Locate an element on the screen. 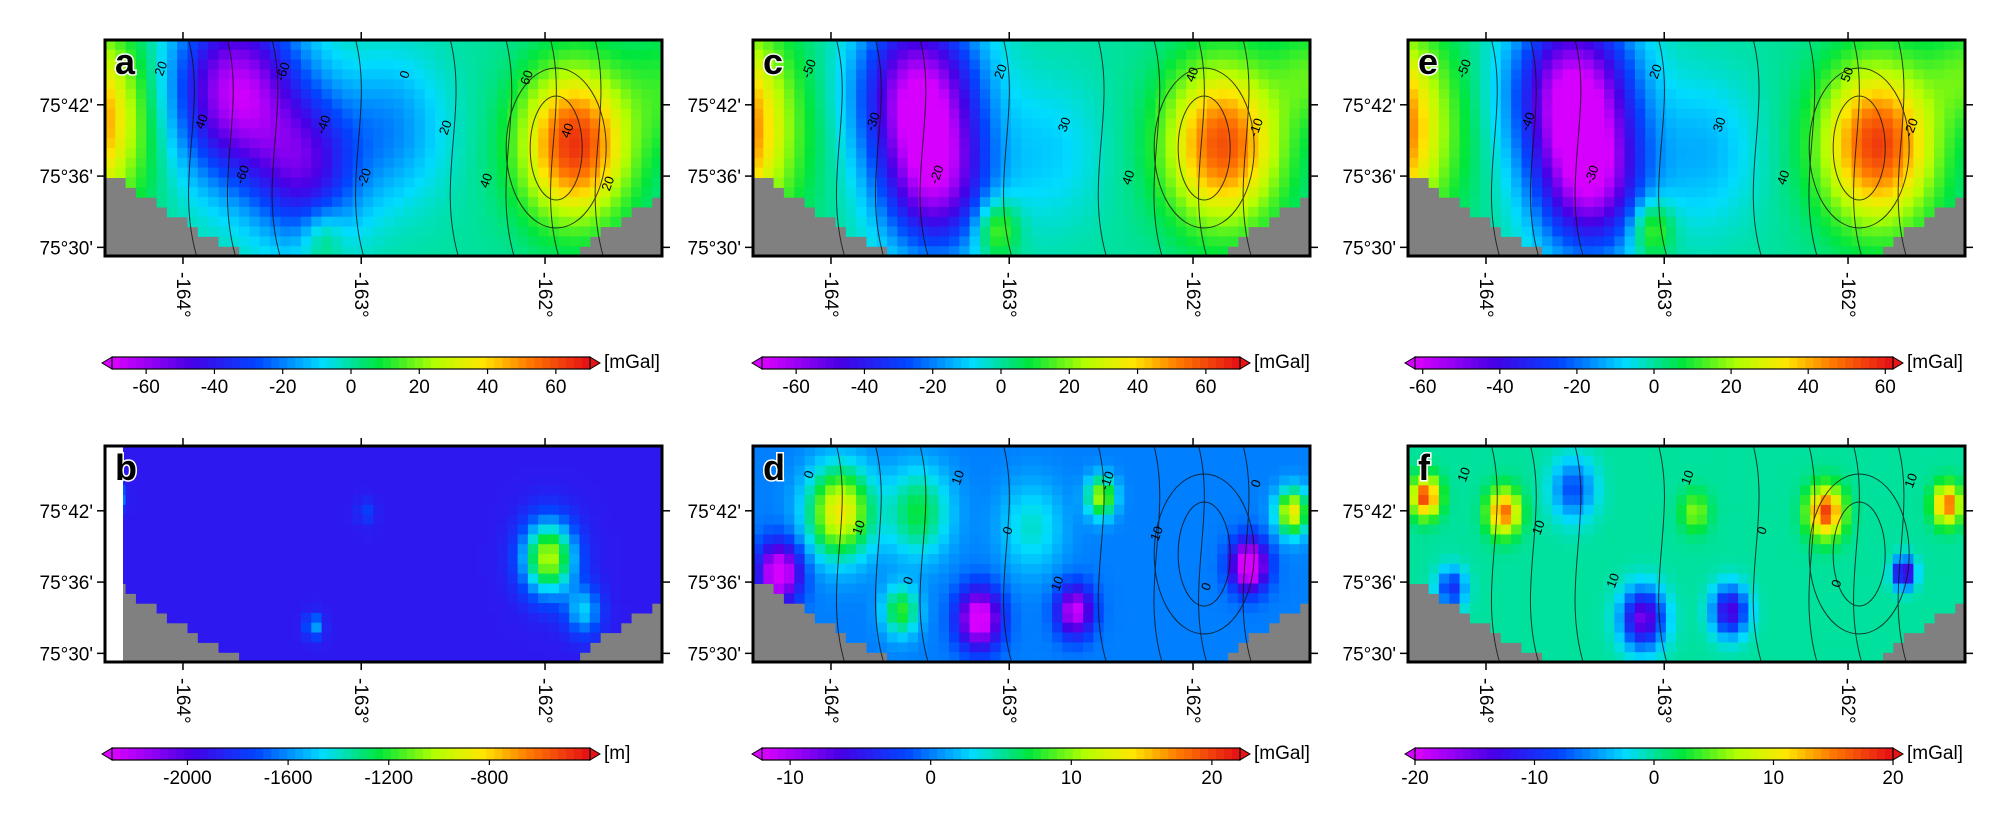 The height and width of the screenshot is (814, 2006). contour-label: 60 is located at coordinates (526, 77).